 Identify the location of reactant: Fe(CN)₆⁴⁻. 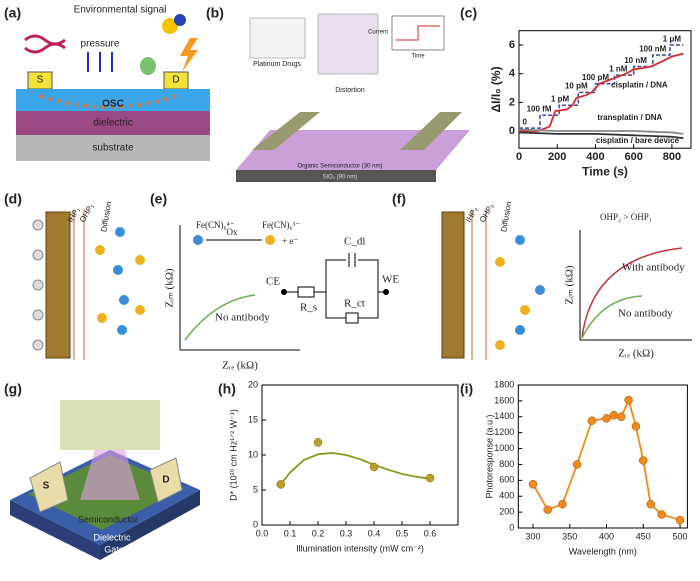
(215, 225).